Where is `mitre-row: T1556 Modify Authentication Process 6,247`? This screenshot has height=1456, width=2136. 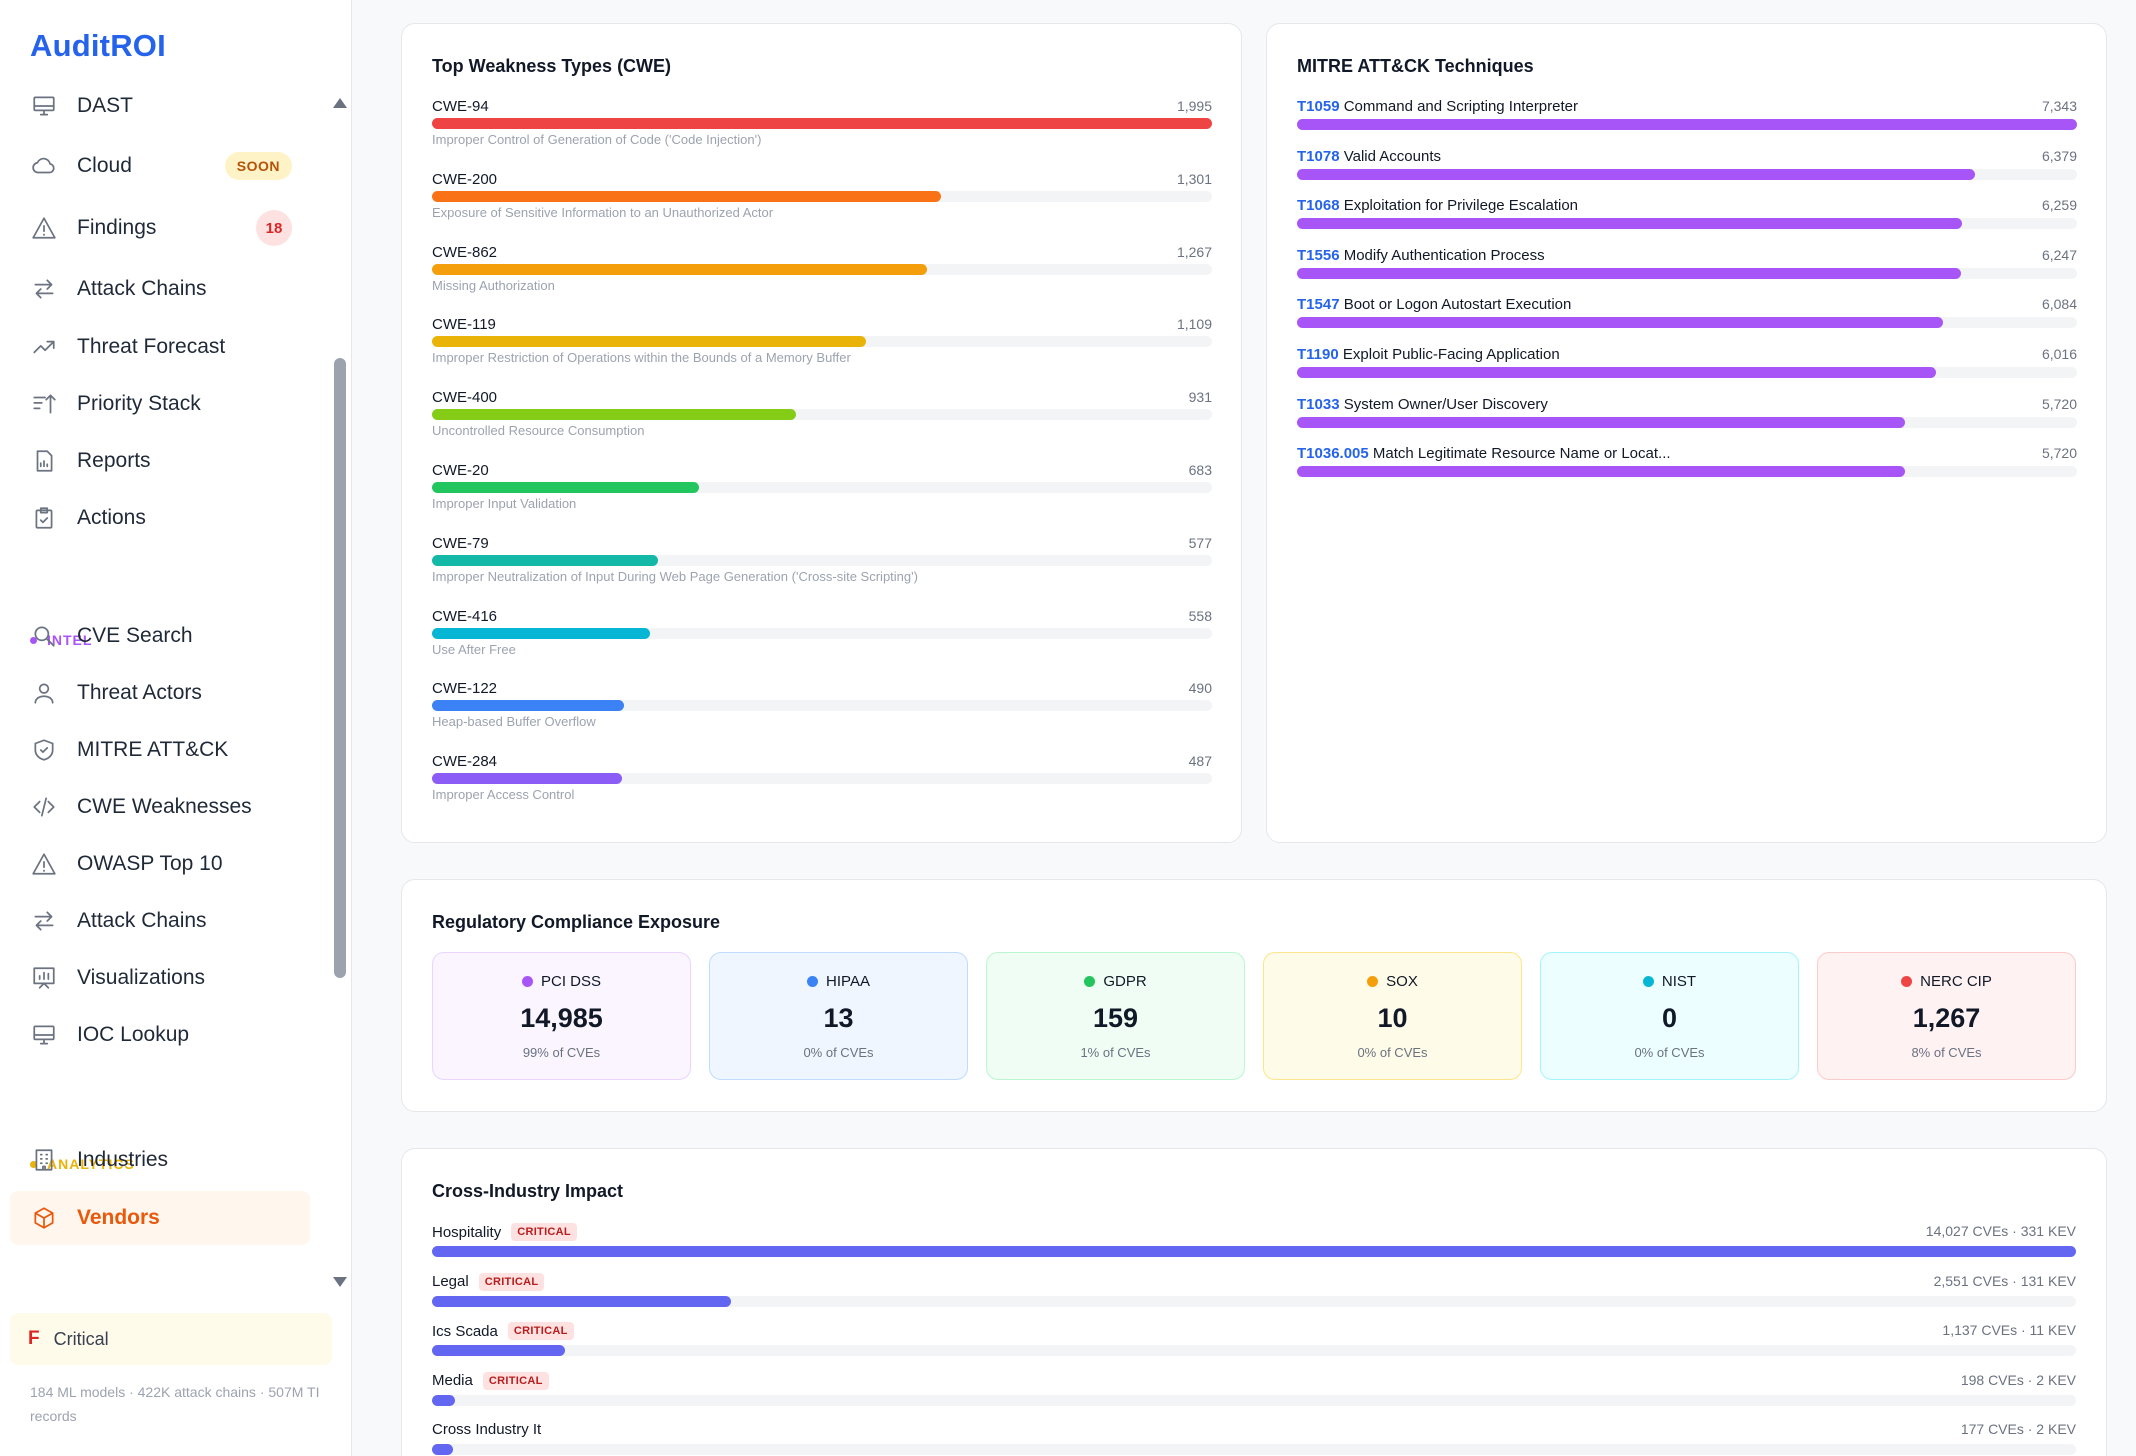
mitre-row: T1556 Modify Authentication Process 6,247 is located at coordinates (1687, 272).